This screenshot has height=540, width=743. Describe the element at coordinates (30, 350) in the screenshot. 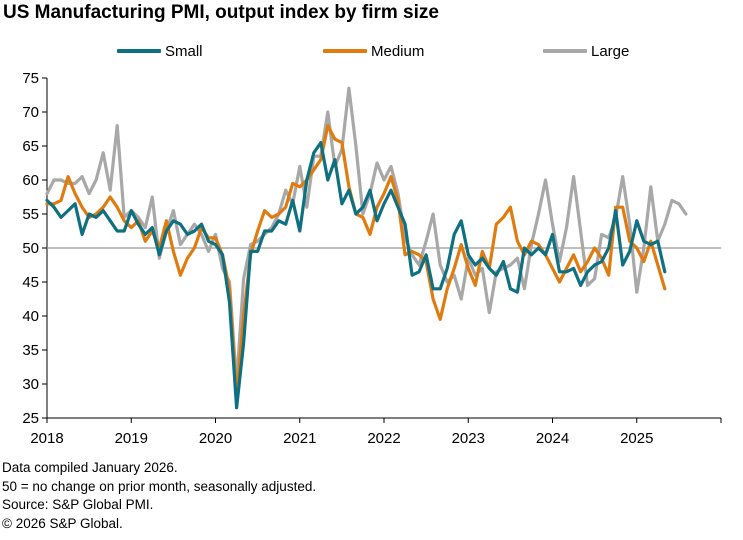

I see `y-tick-label-35: 35` at that location.